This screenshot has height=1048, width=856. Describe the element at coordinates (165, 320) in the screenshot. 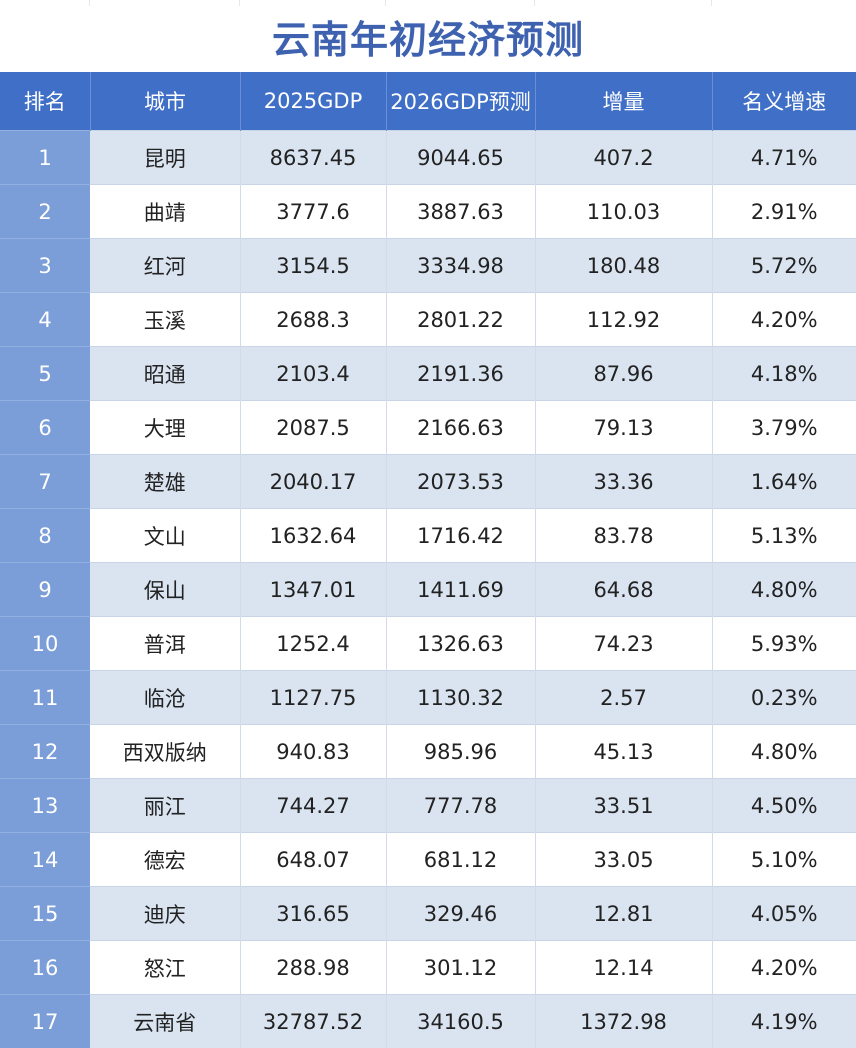

I see `city-cell: 玉溪` at that location.